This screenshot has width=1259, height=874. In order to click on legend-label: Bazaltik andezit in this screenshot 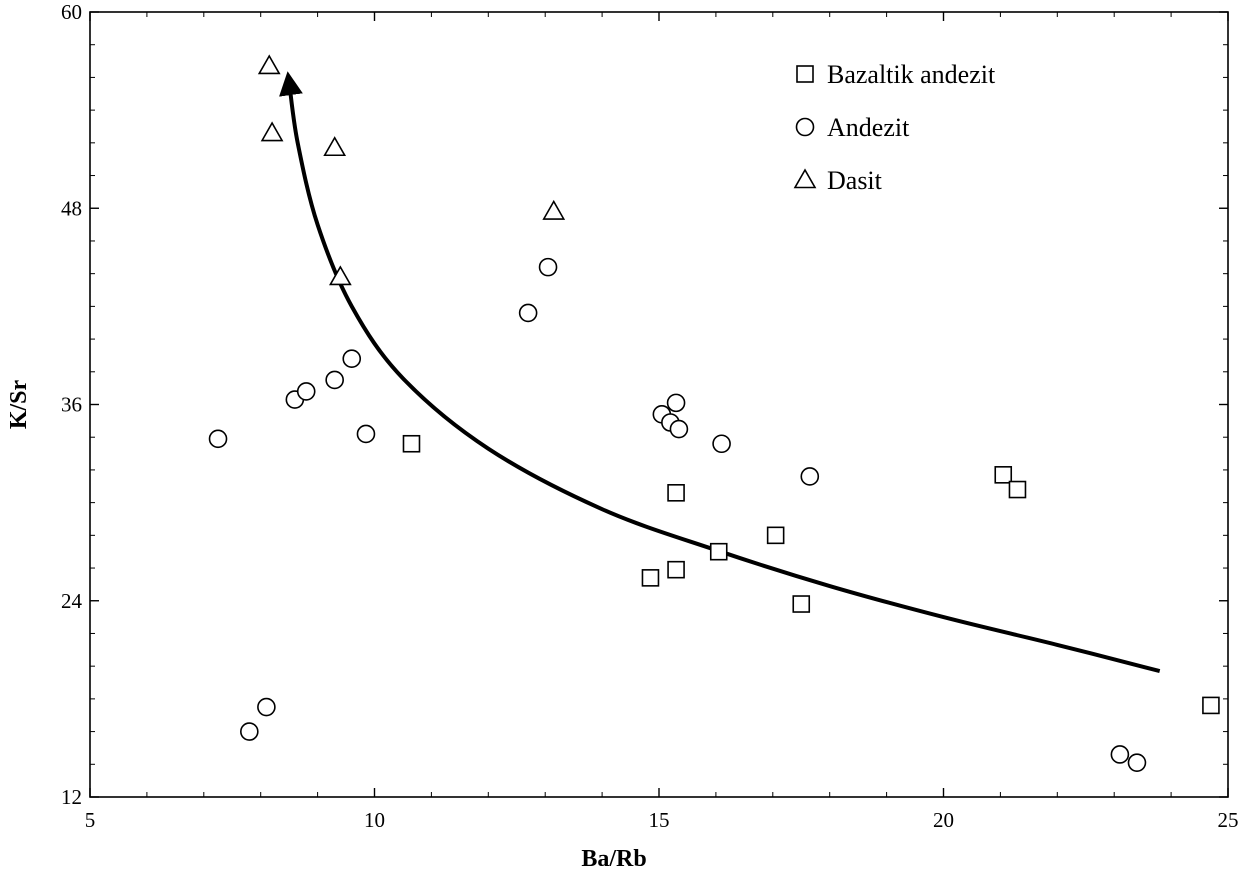, I will do `click(911, 74)`.